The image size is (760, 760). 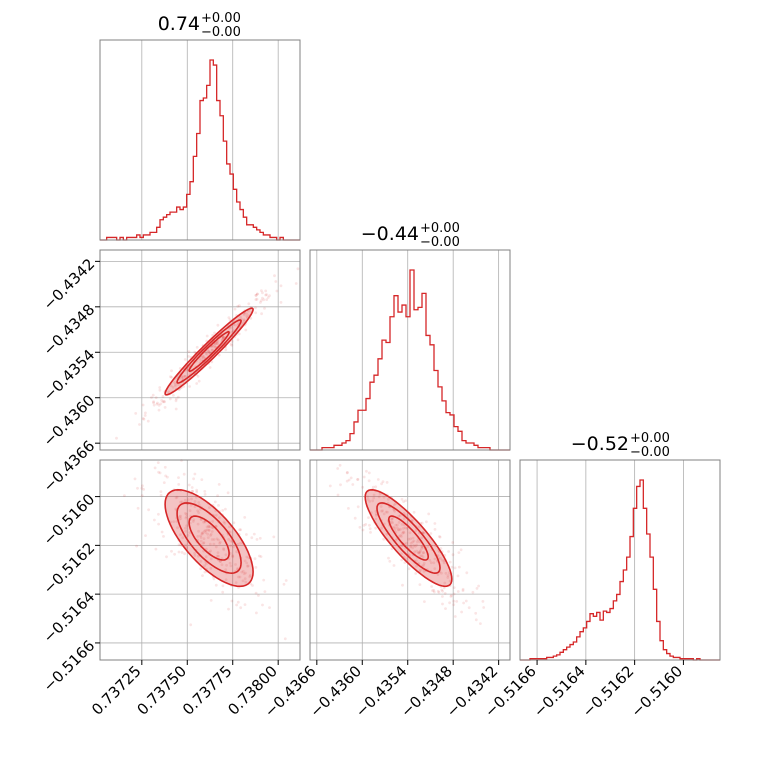 What do you see at coordinates (381, 690) in the screenshot?
I see `x-axis-param-2: −0.4366−0.4360−0.4354−0.4348−0.4342` at bounding box center [381, 690].